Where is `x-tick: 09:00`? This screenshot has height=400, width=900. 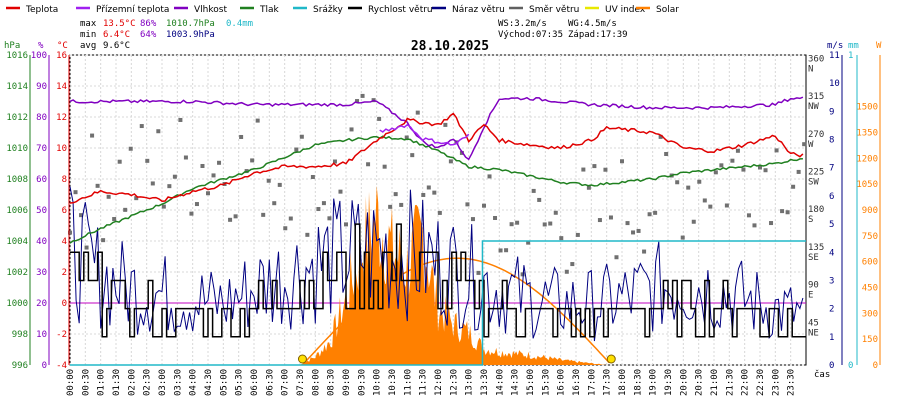 x-tick: 09:00 is located at coordinates (347, 382).